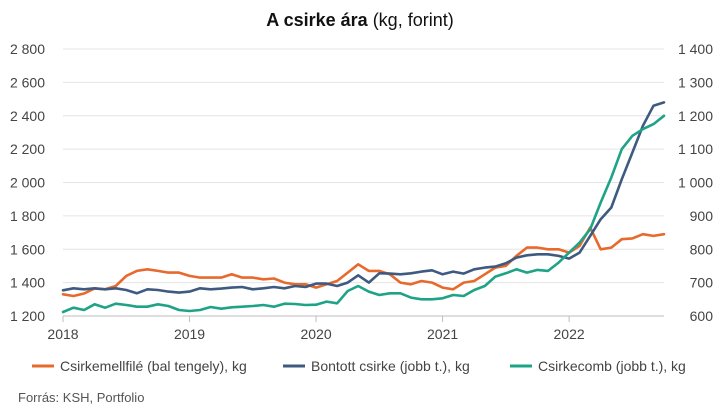  Describe the element at coordinates (27, 249) in the screenshot. I see `left-axis-tick-label: 1 600` at that location.